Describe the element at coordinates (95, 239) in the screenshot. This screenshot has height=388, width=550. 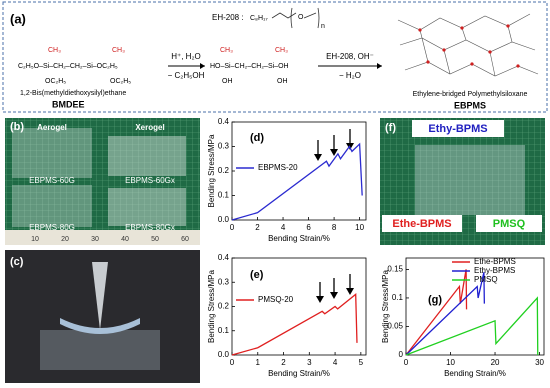
I see `ruler-label: 30` at that location.